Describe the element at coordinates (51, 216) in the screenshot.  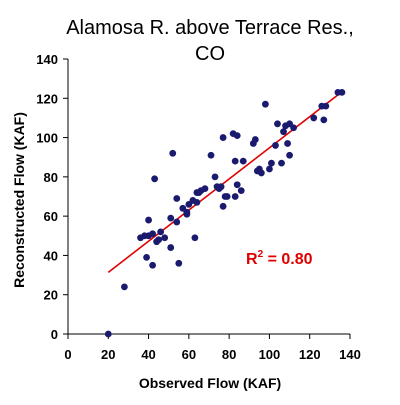
I see `y-tick-label: 60` at that location.